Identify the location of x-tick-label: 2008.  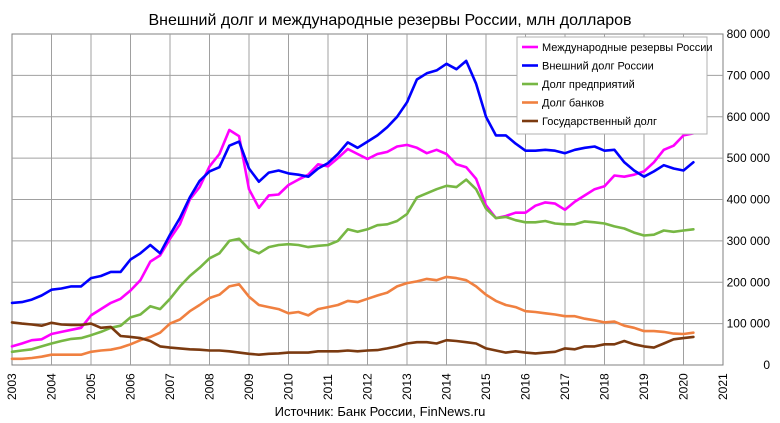
(210, 386).